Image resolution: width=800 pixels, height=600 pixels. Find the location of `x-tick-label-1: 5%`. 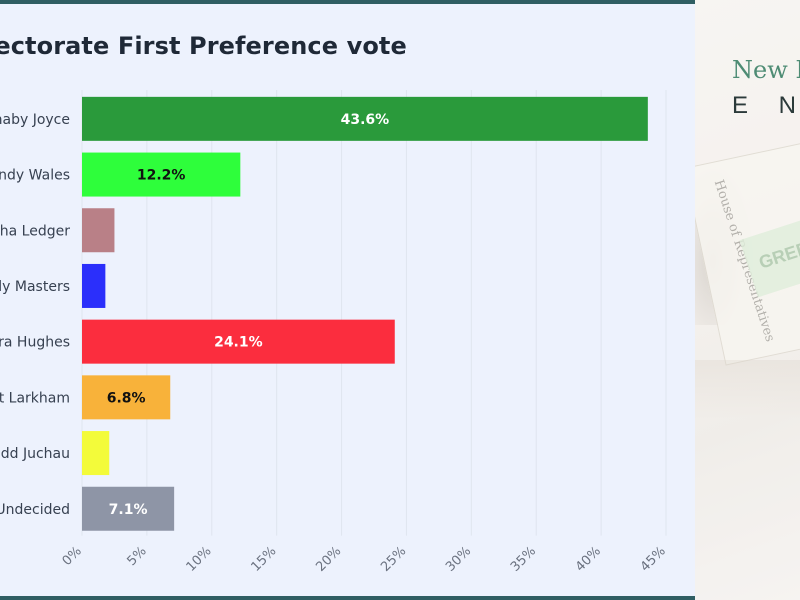

x-tick-label-1: 5% is located at coordinates (137, 556).